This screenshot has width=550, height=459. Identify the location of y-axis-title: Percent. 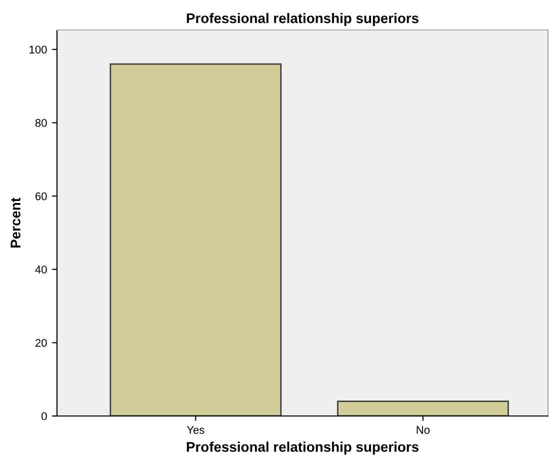
(15, 223).